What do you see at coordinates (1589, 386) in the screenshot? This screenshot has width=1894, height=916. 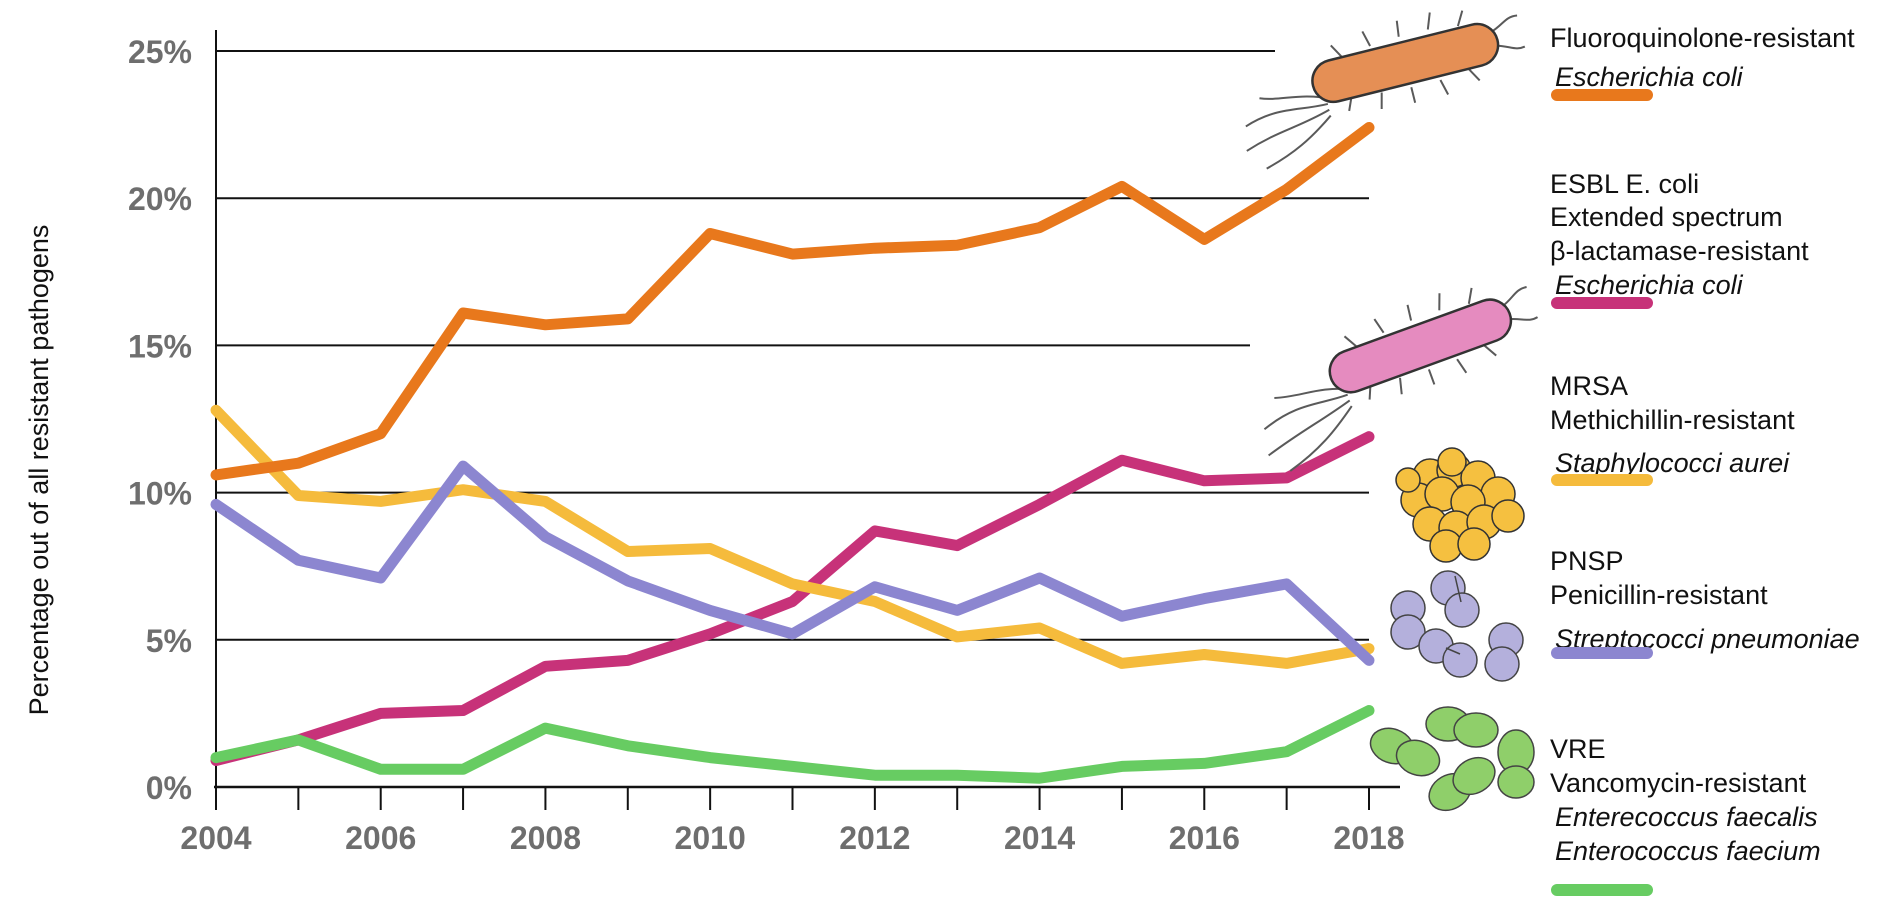 I see `legend-label-mrsa: MRSA` at bounding box center [1589, 386].